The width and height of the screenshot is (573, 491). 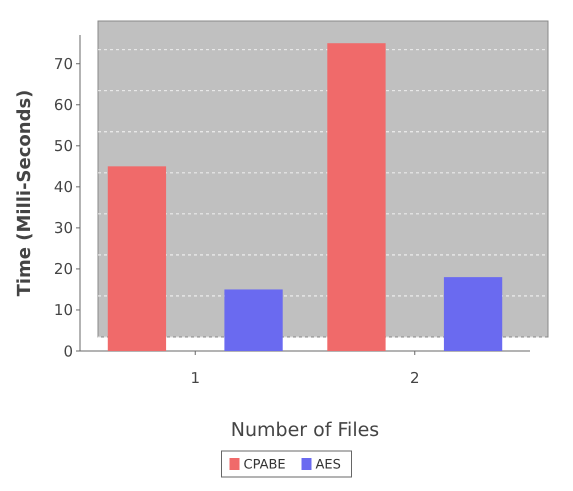 I want to click on y-tick-label: 50, so click(x=63, y=146).